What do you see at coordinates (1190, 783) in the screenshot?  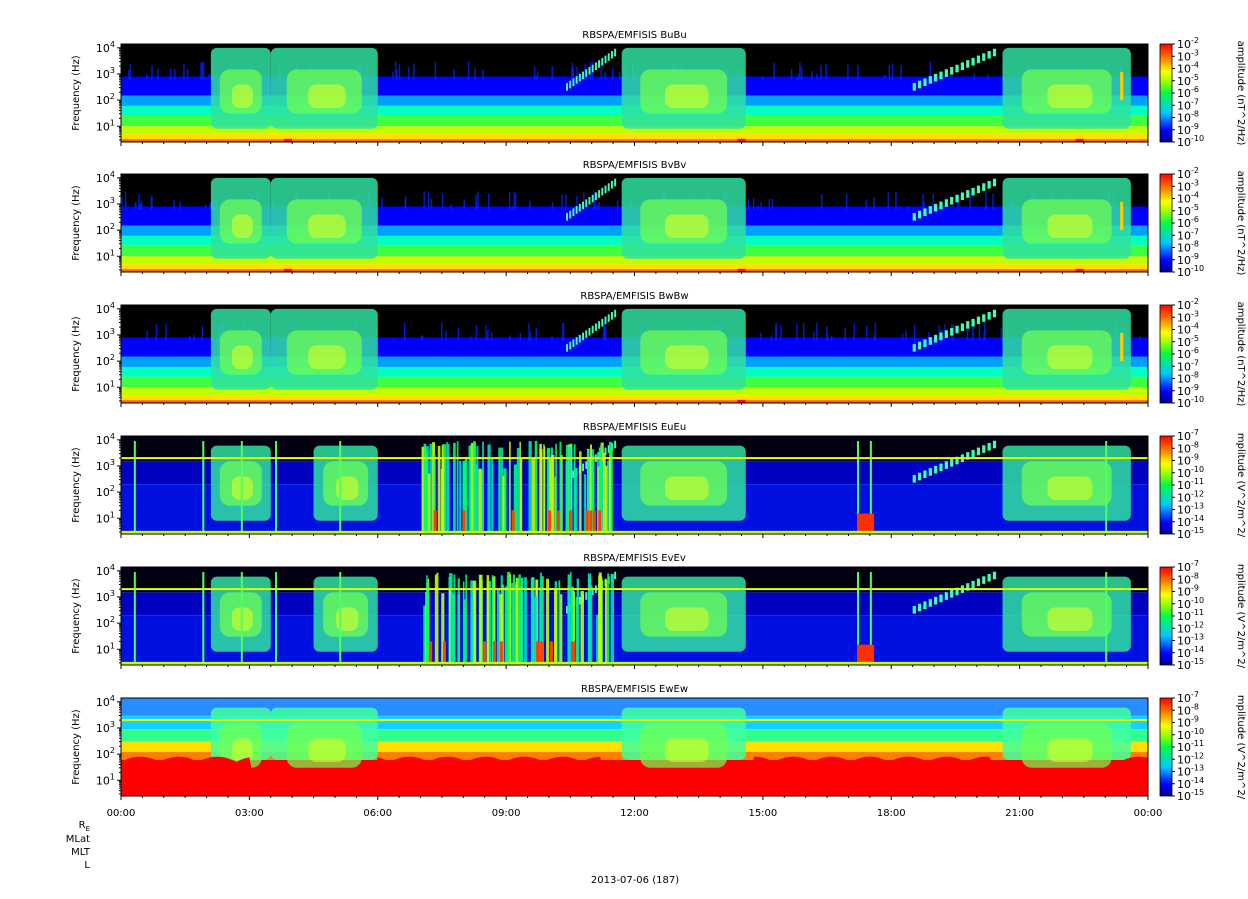 I see `colorbar-tick-label: 10⁻¹⁴` at bounding box center [1190, 783].